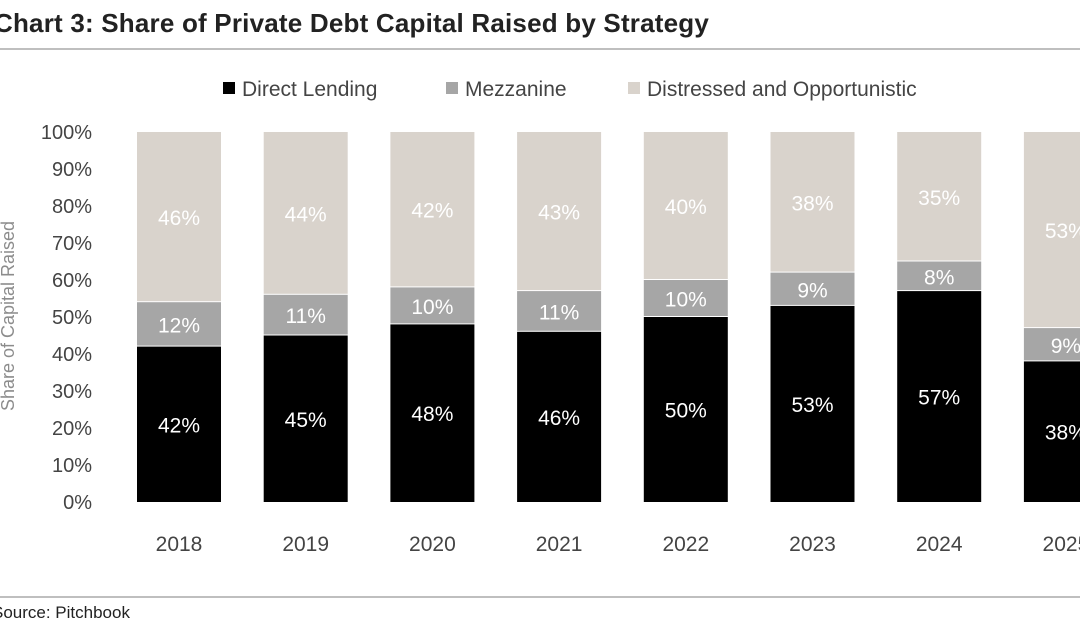 The width and height of the screenshot is (1080, 632). Describe the element at coordinates (618, 544) in the screenshot. I see `x-axis-ticks: 2018 2019 2020 2021 2022 2023 2024 2025` at that location.